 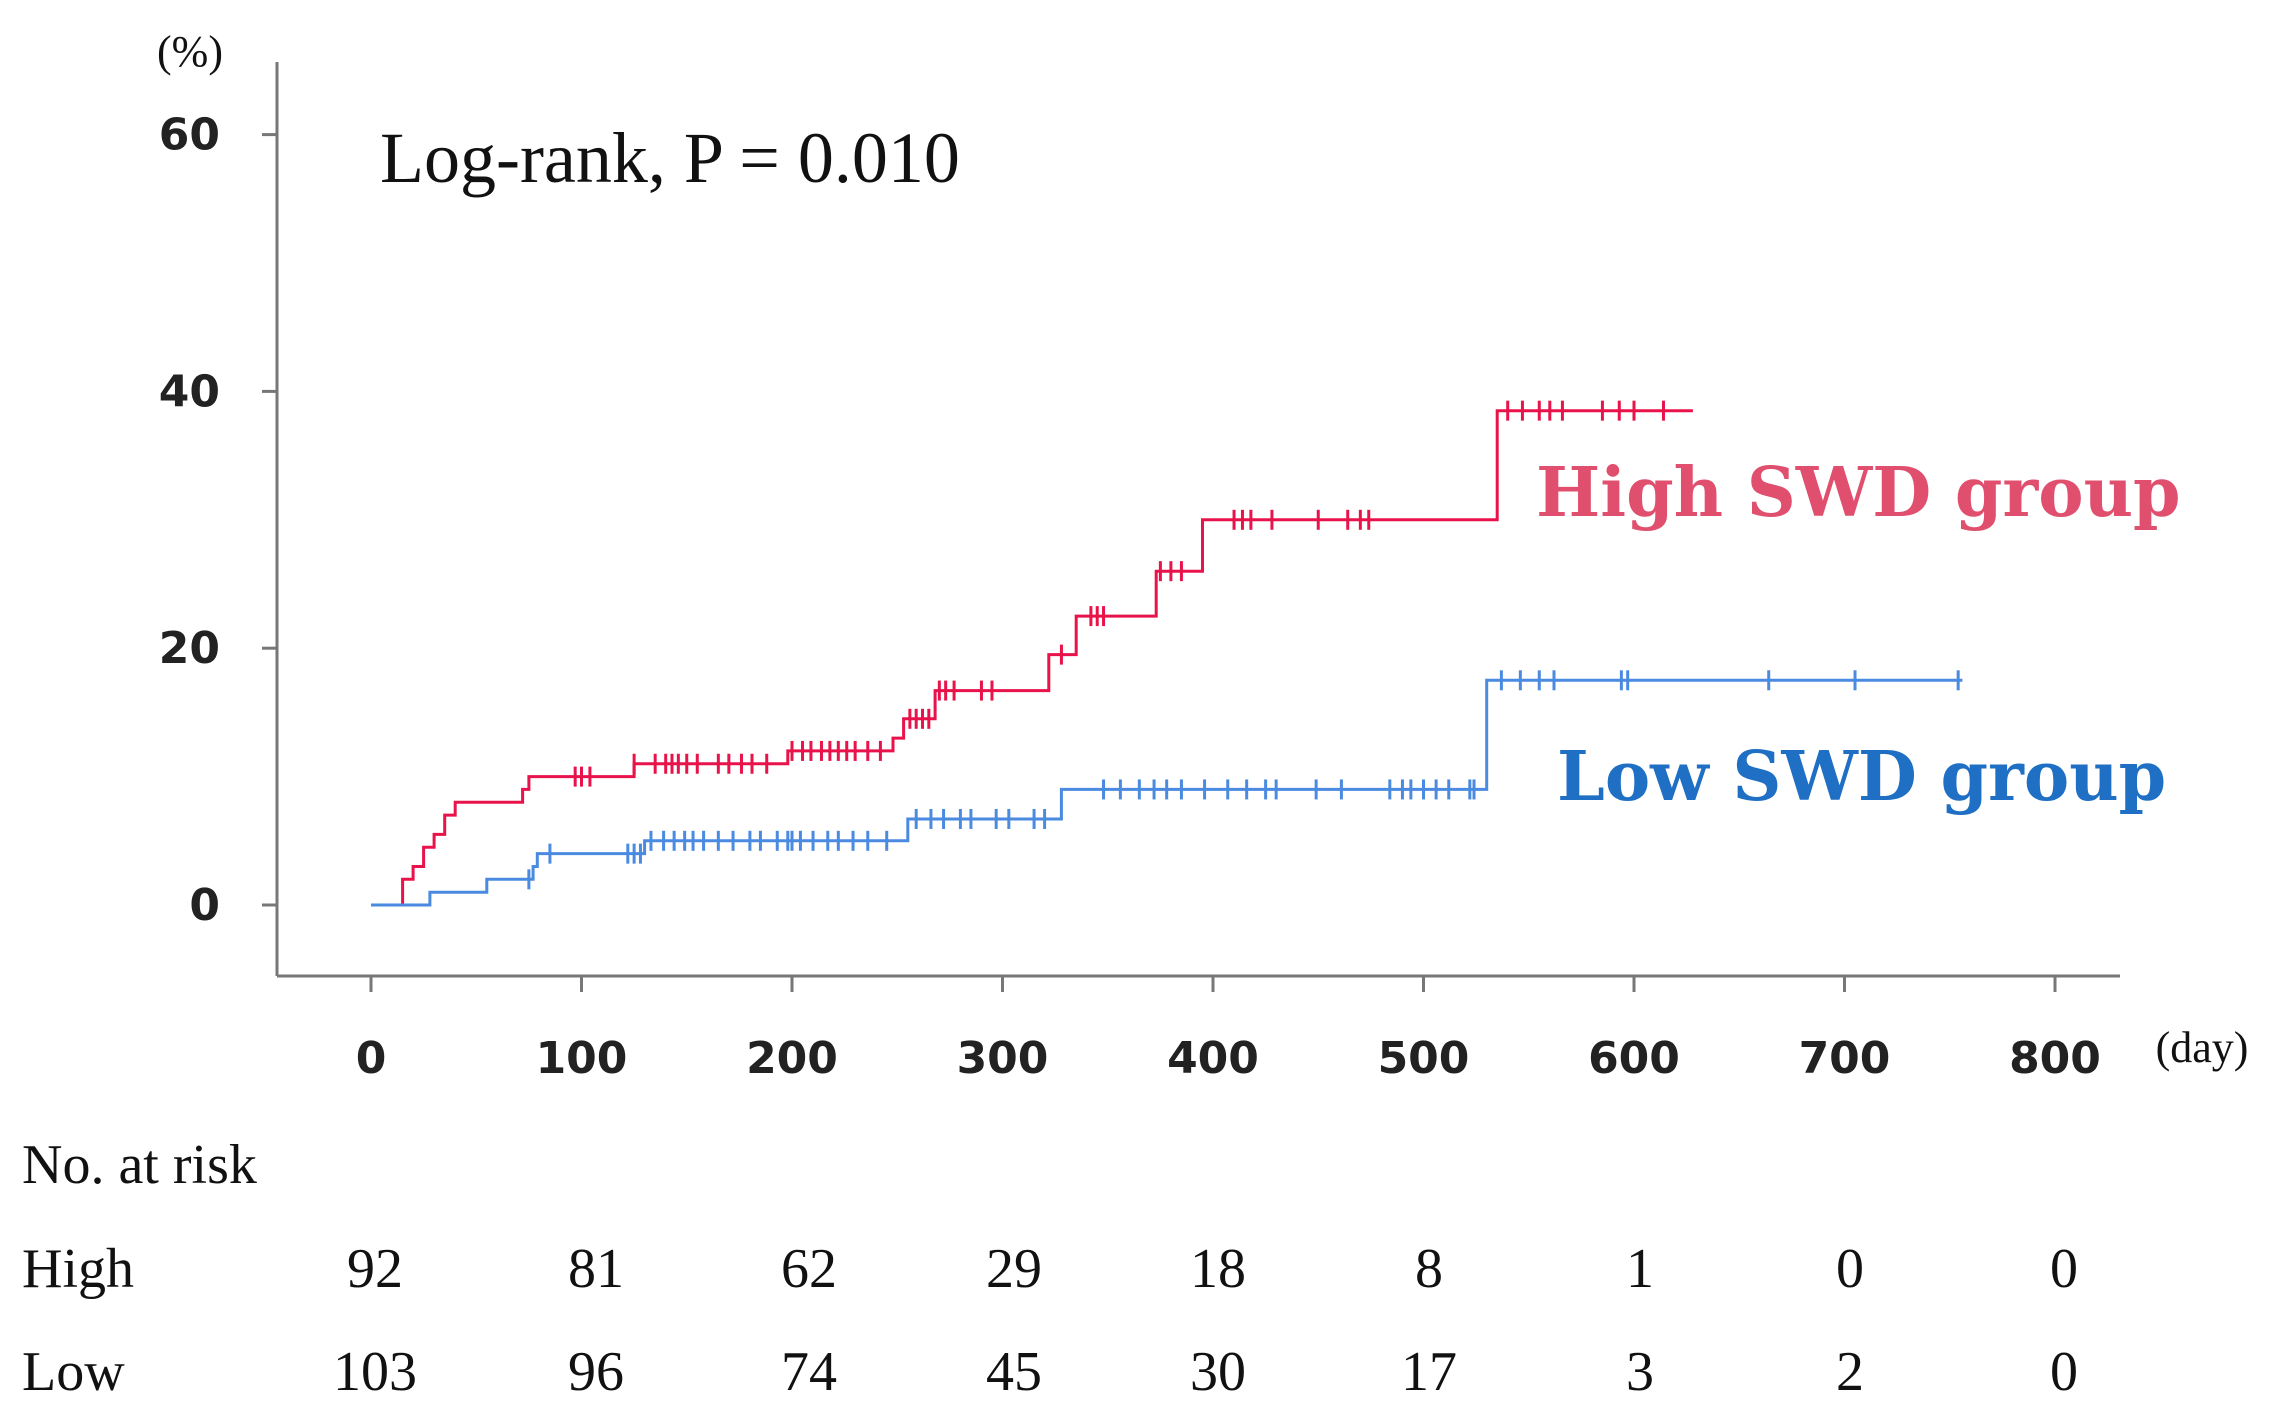 What do you see at coordinates (1845, 1058) in the screenshot?
I see `x-tick-label-700: 700` at bounding box center [1845, 1058].